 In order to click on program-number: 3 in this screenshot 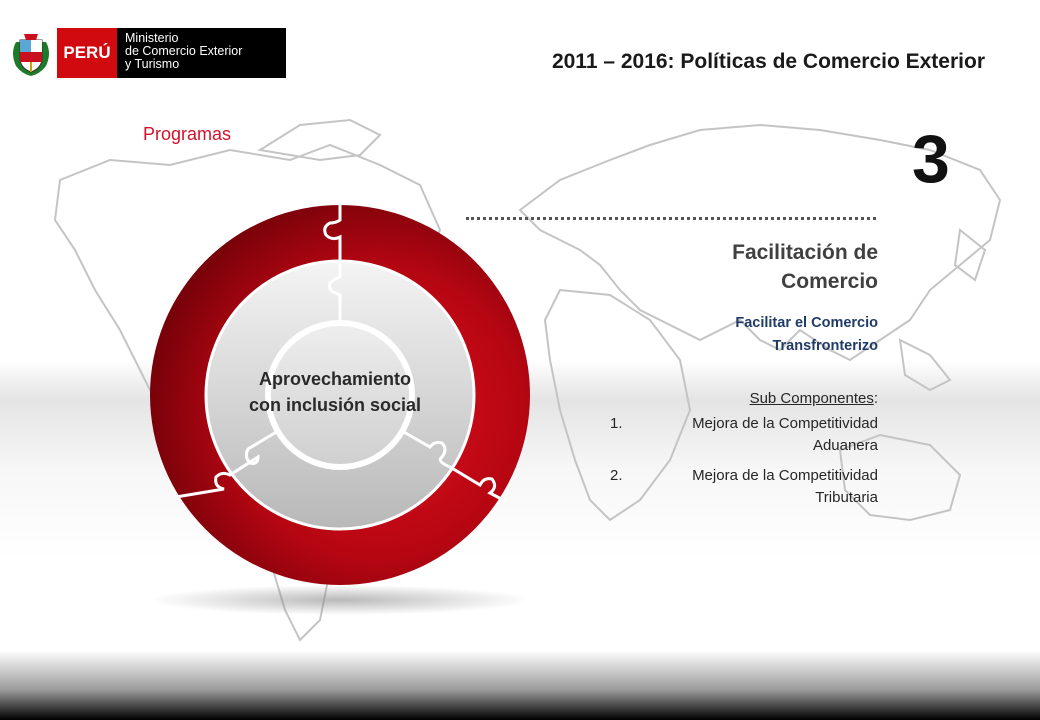, I will do `click(931, 159)`.